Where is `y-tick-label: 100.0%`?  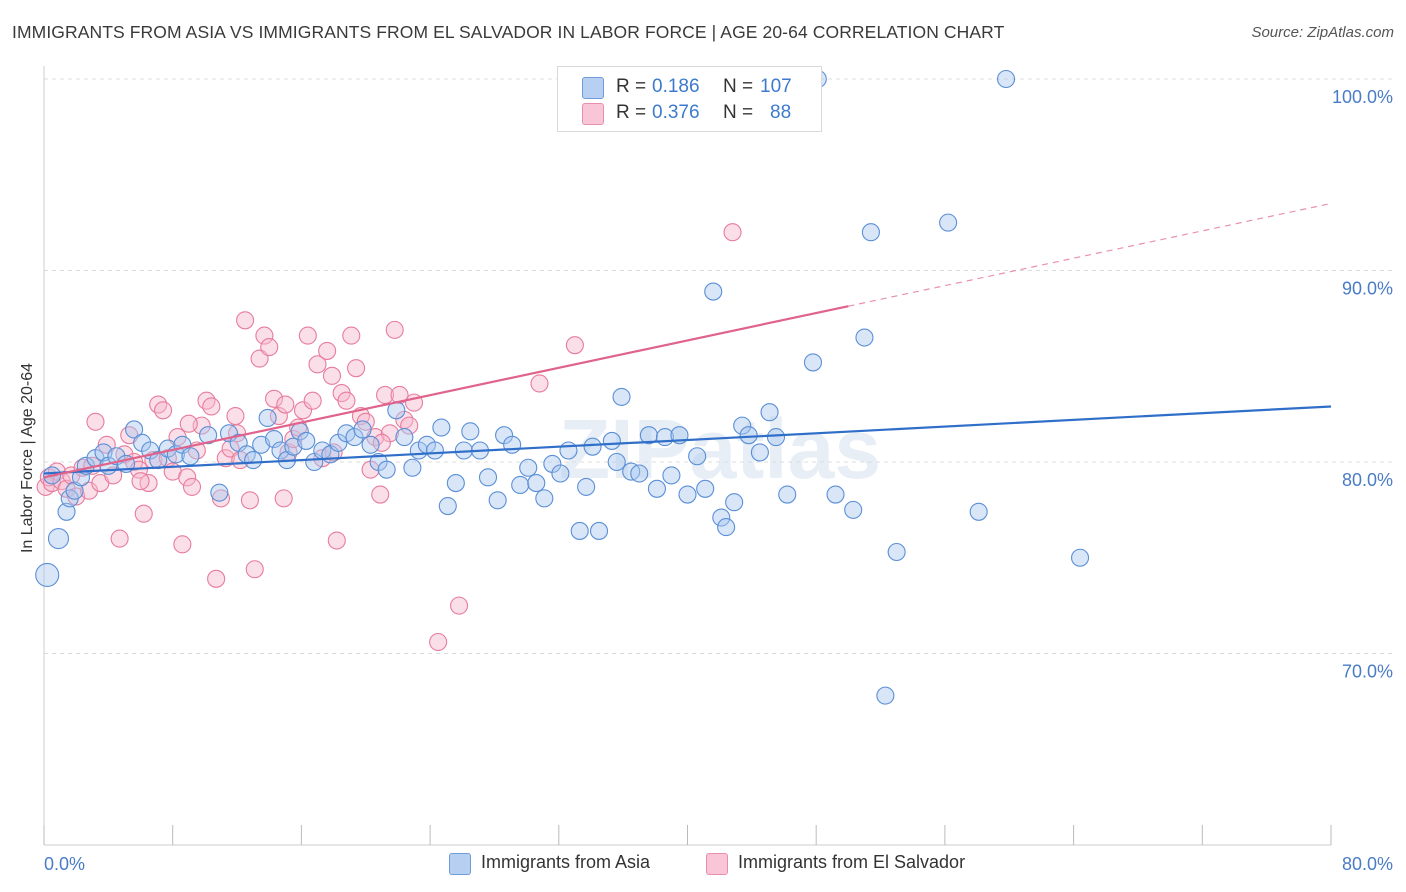
y-tick-label: 100.0% is located at coordinates (1362, 97).